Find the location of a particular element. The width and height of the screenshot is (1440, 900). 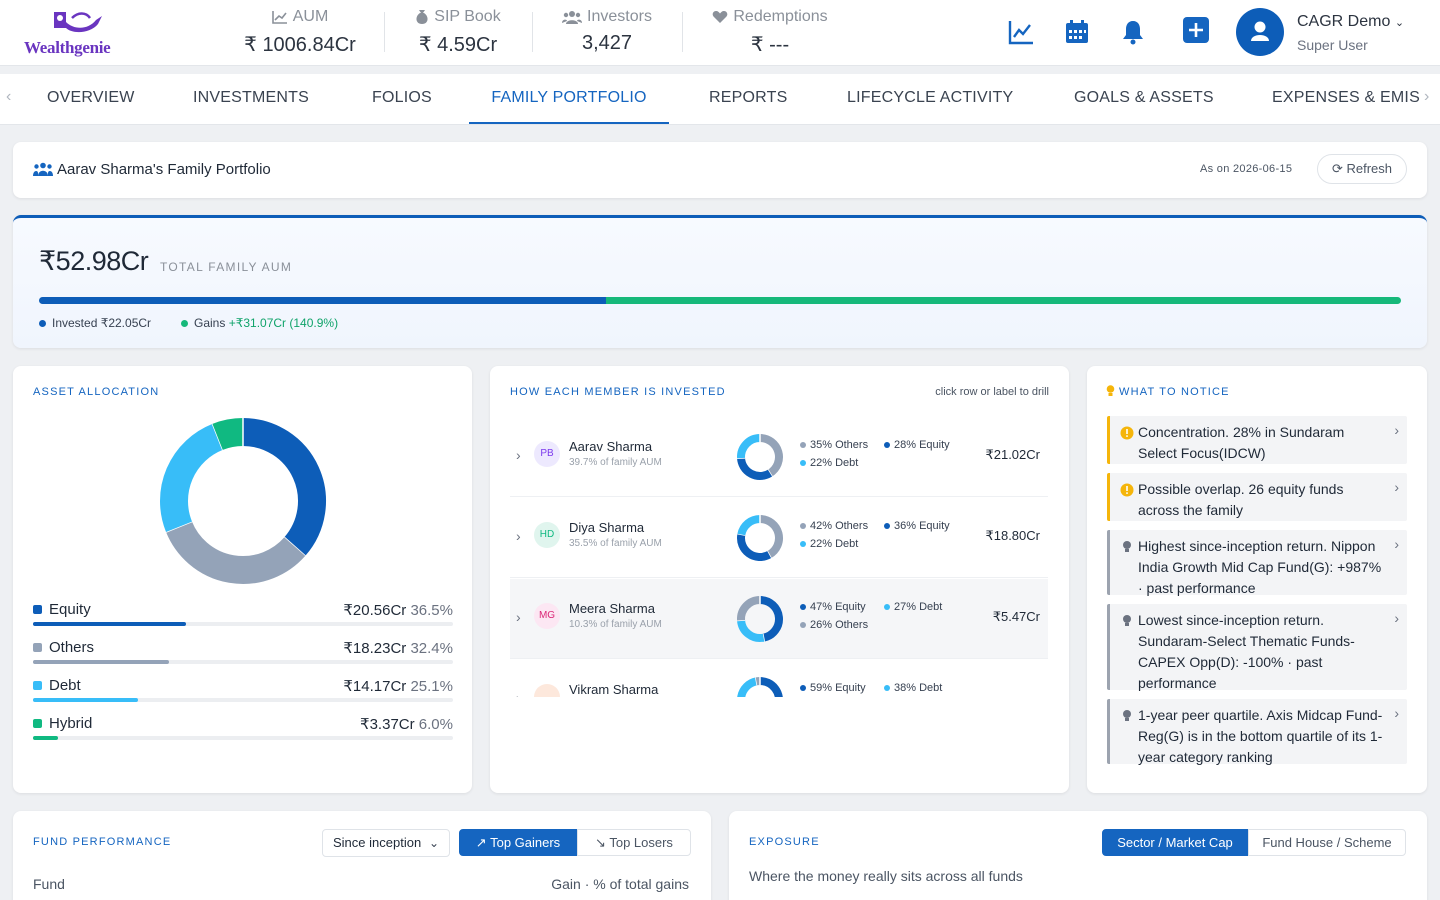

stat-investors: Investors 3,427 is located at coordinates (607, 31).